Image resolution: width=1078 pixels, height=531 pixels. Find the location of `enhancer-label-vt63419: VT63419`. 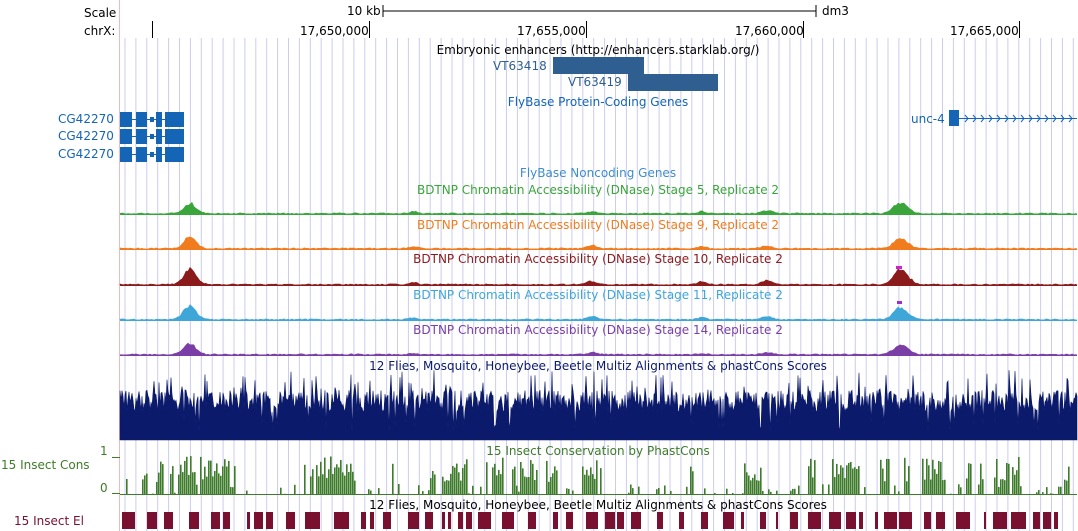

enhancer-label-vt63419: VT63419 is located at coordinates (595, 82).